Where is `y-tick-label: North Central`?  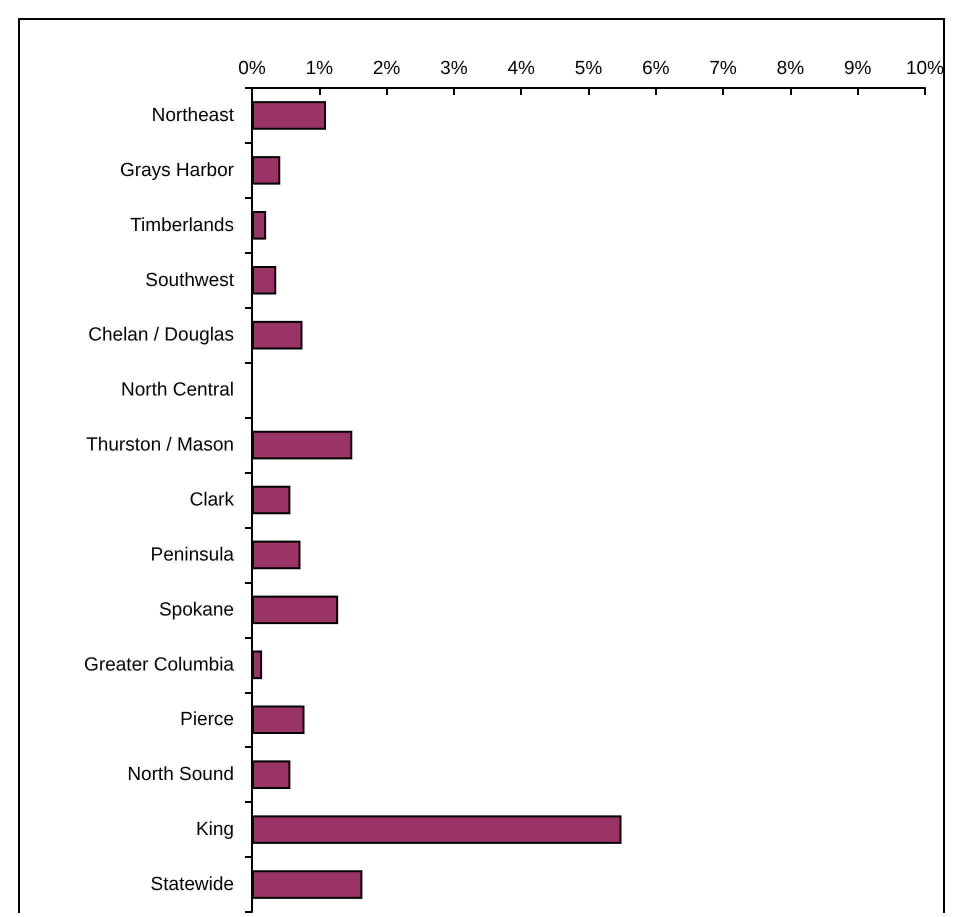
y-tick-label: North Central is located at coordinates (177, 390).